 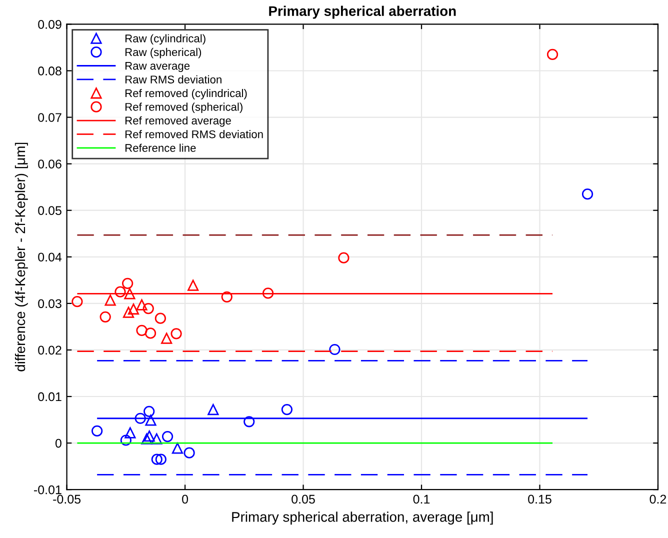 What do you see at coordinates (185, 499) in the screenshot?
I see `x-tick-label: 0` at bounding box center [185, 499].